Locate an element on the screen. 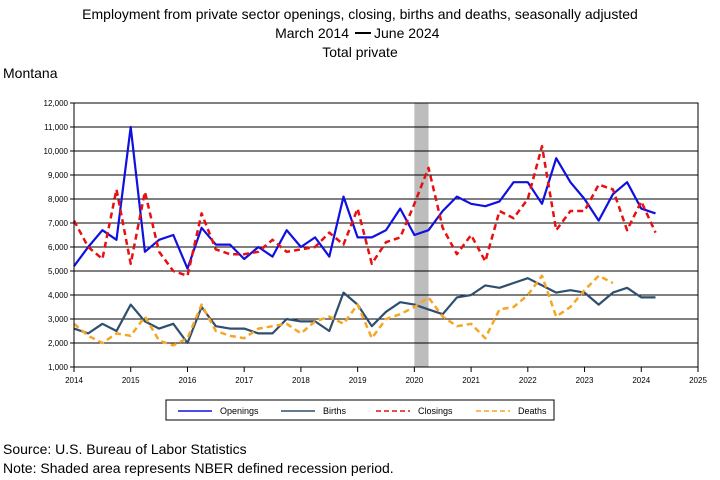  x-tick-label: 2014 is located at coordinates (74, 380).